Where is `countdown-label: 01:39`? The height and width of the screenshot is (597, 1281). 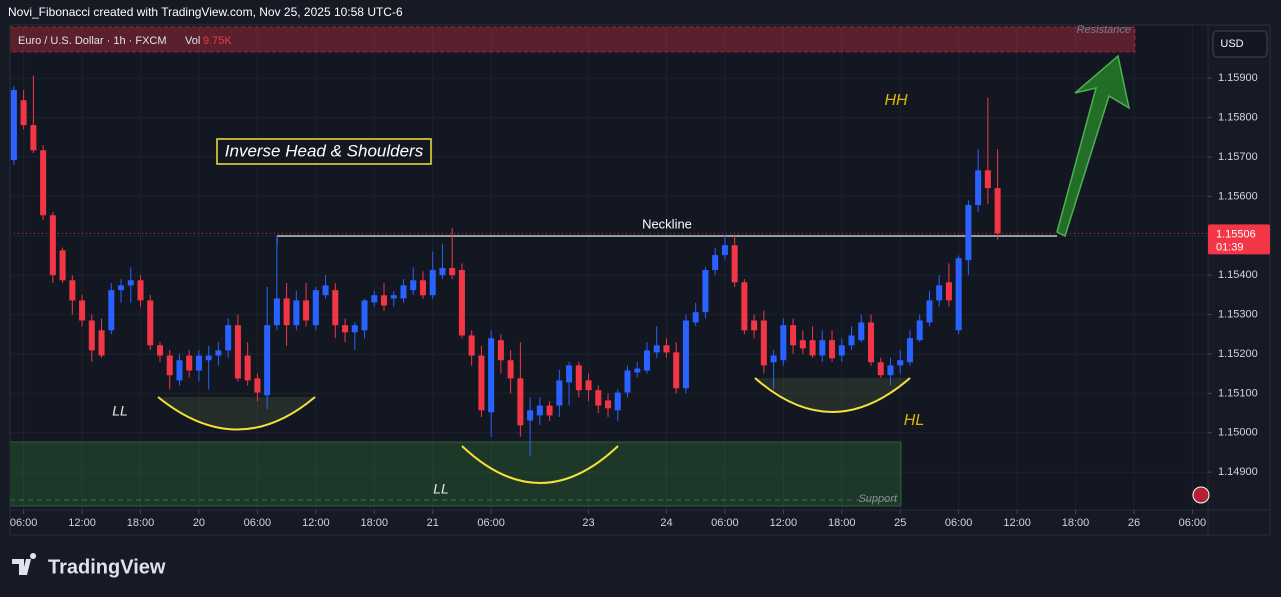
countdown-label: 01:39 is located at coordinates (1230, 247).